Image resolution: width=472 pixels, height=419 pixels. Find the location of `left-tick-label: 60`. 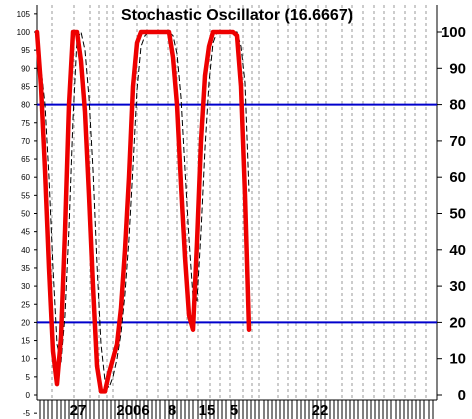

left-tick-label: 60 is located at coordinates (25, 177).